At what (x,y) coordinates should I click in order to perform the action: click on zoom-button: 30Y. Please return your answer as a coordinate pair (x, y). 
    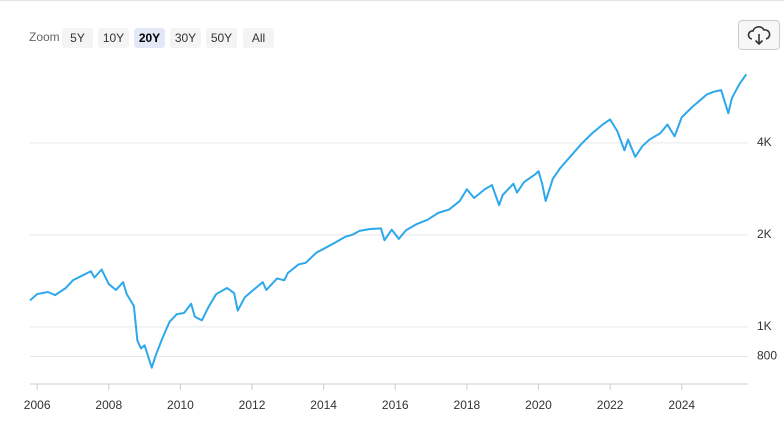
    Looking at the image, I should click on (185, 38).